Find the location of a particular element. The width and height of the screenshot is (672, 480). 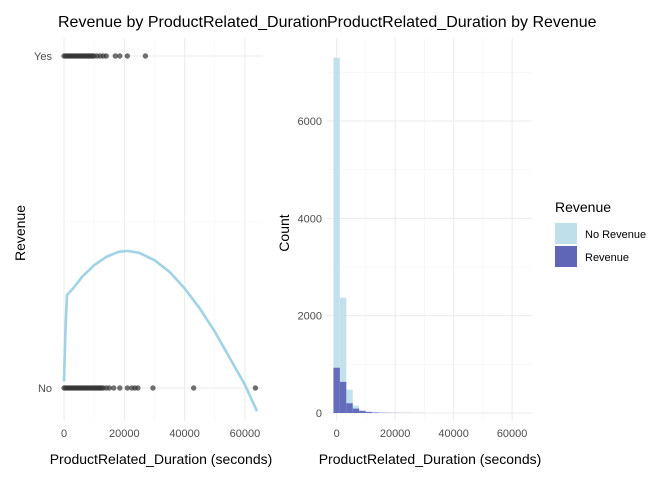

left-y-tick-label: Yes is located at coordinates (43, 57).